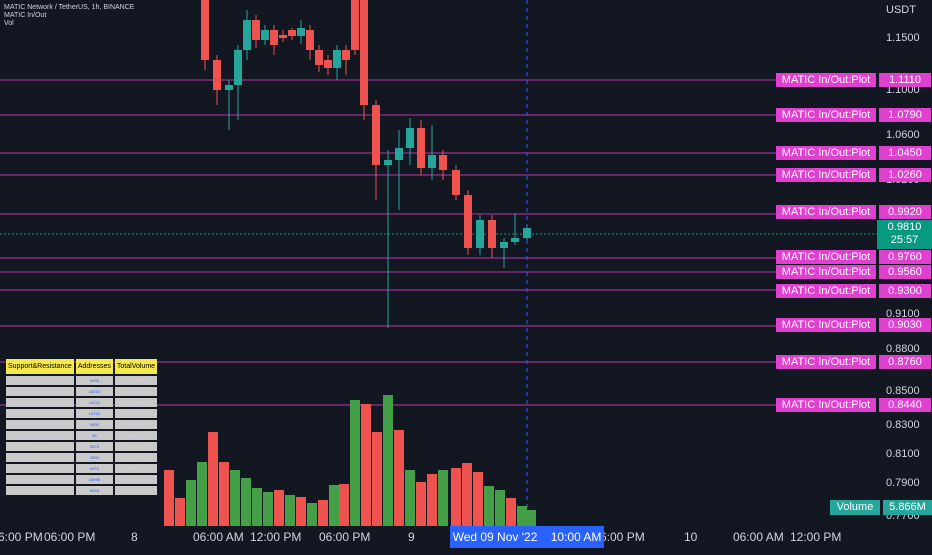 This screenshot has width=932, height=555. Describe the element at coordinates (40, 366) in the screenshot. I see `table-header: Support&Resistance` at that location.